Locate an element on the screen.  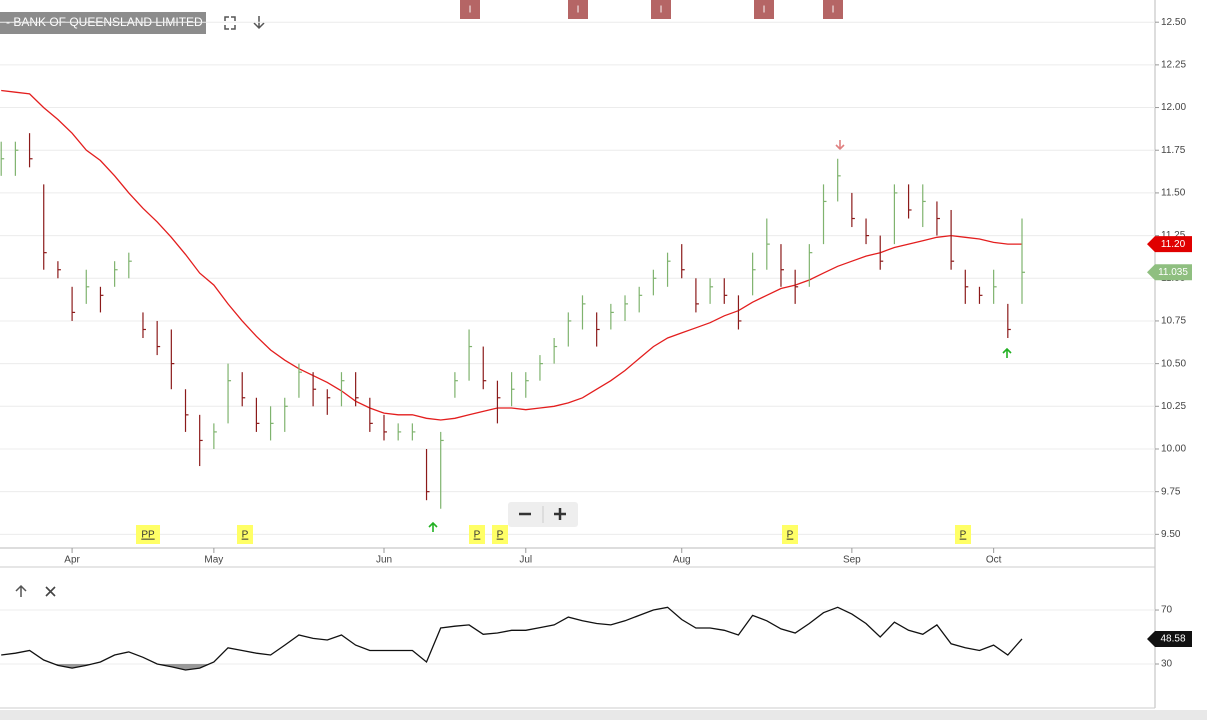
fullscreen-button is located at coordinates (230, 23).